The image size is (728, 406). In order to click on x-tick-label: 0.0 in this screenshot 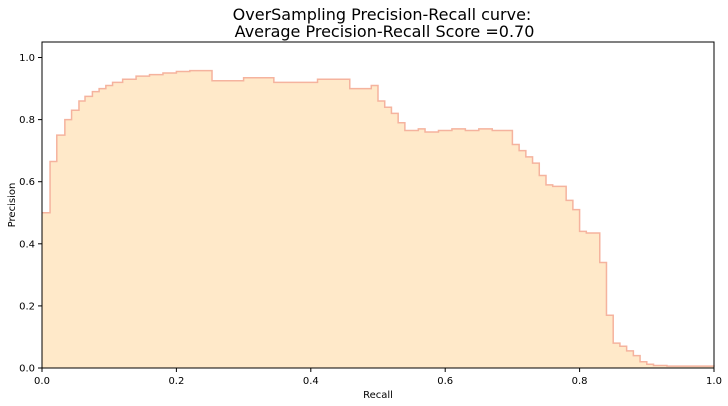, I will do `click(42, 381)`.